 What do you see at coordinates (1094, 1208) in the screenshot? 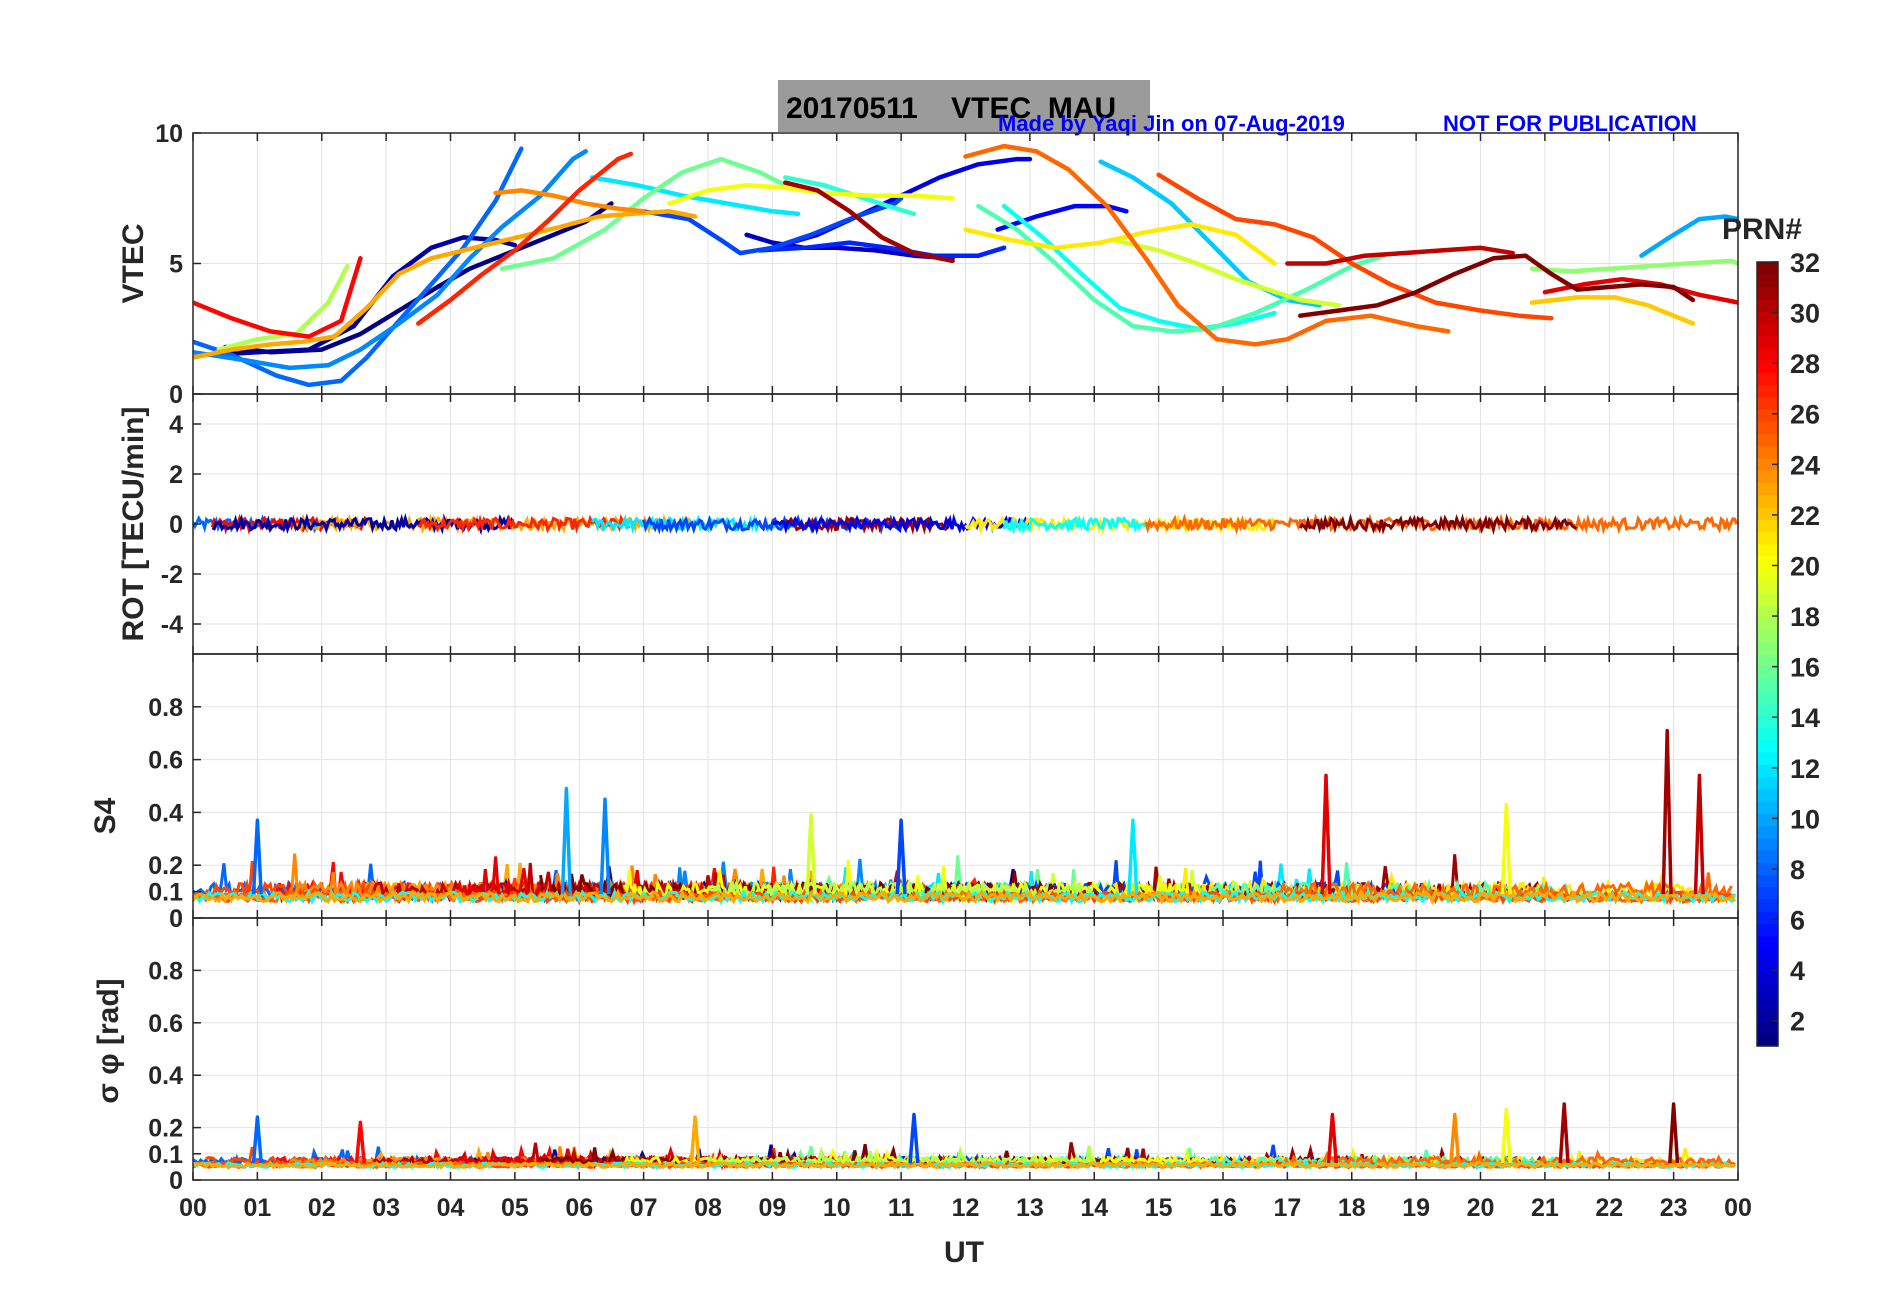
I see `xtick-label: 14` at bounding box center [1094, 1208].